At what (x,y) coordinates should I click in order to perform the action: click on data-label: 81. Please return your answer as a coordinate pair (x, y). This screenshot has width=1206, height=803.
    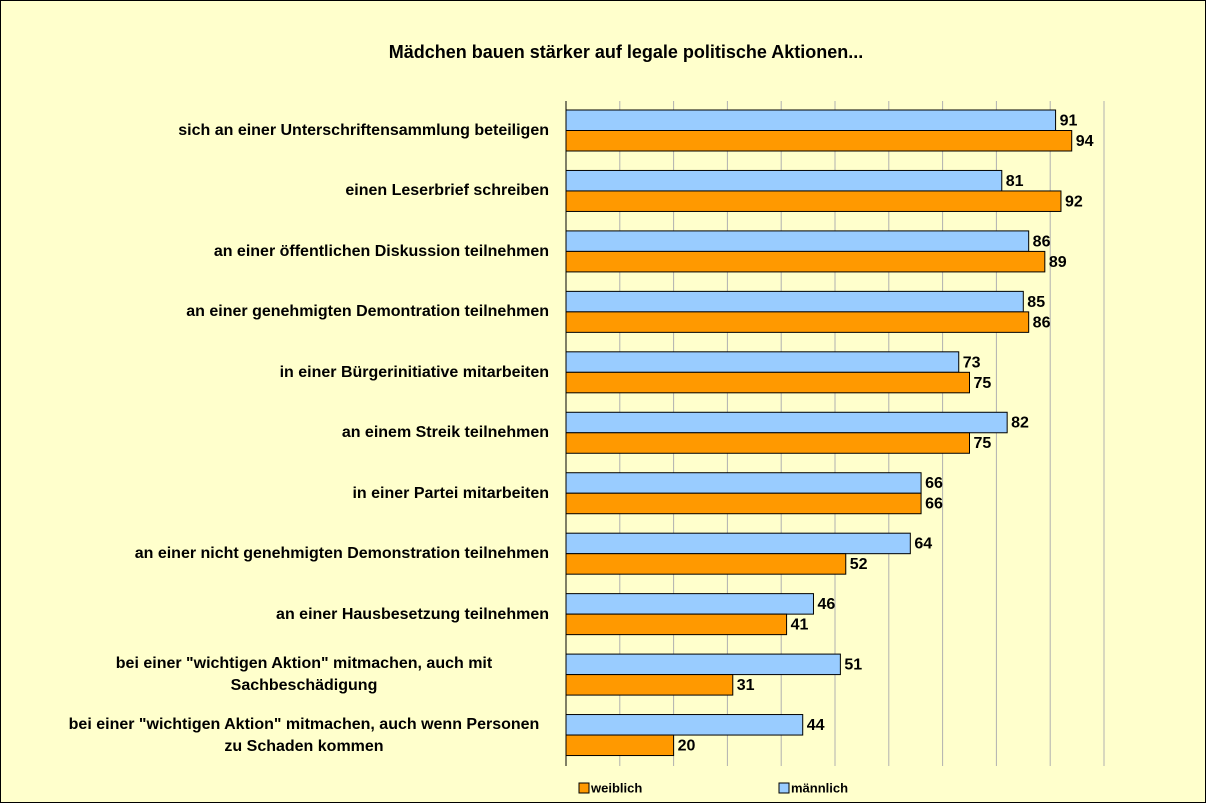
    Looking at the image, I should click on (1015, 181).